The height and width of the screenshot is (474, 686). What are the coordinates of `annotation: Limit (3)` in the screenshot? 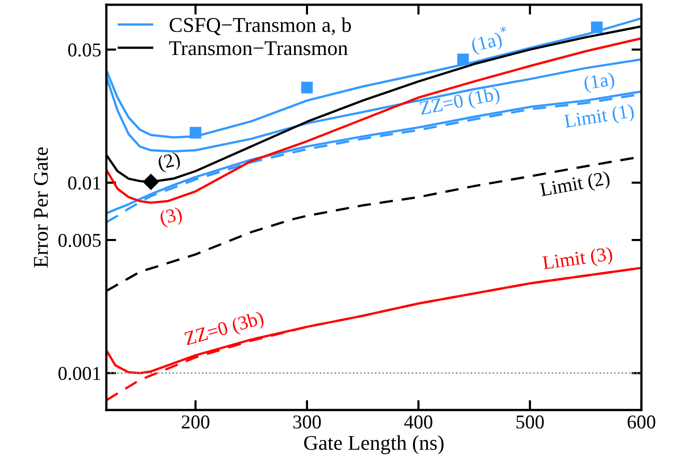 It's located at (578, 260).